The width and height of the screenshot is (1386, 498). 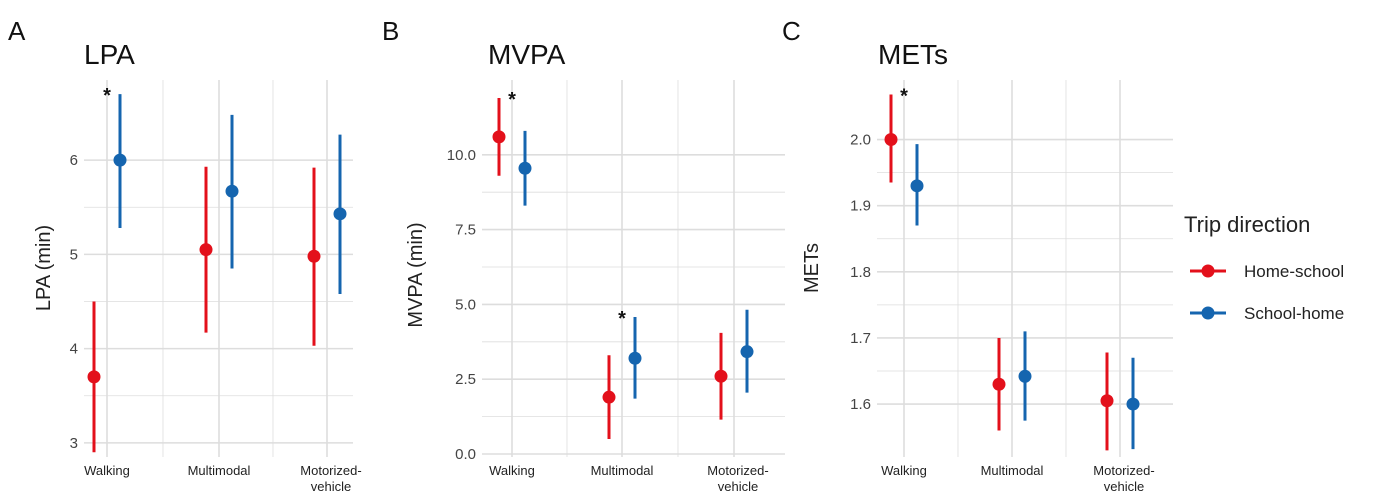 I want to click on legend: Trip direction Home-school School-home, so click(x=1264, y=267).